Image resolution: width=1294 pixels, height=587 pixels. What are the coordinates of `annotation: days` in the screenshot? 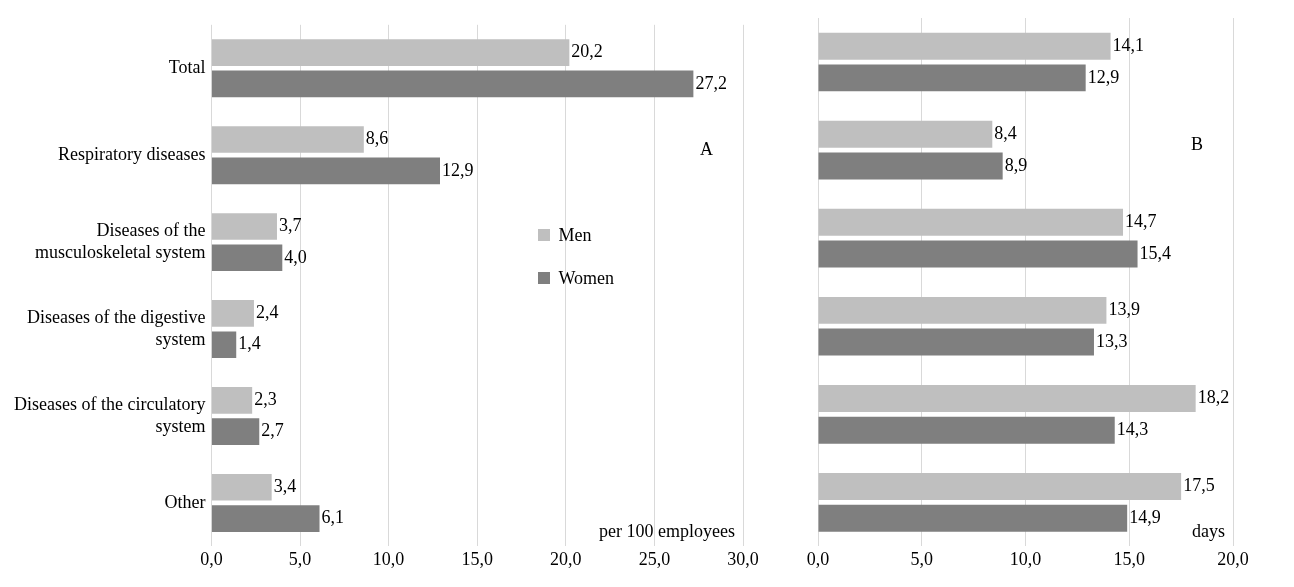 It's located at (1208, 531).